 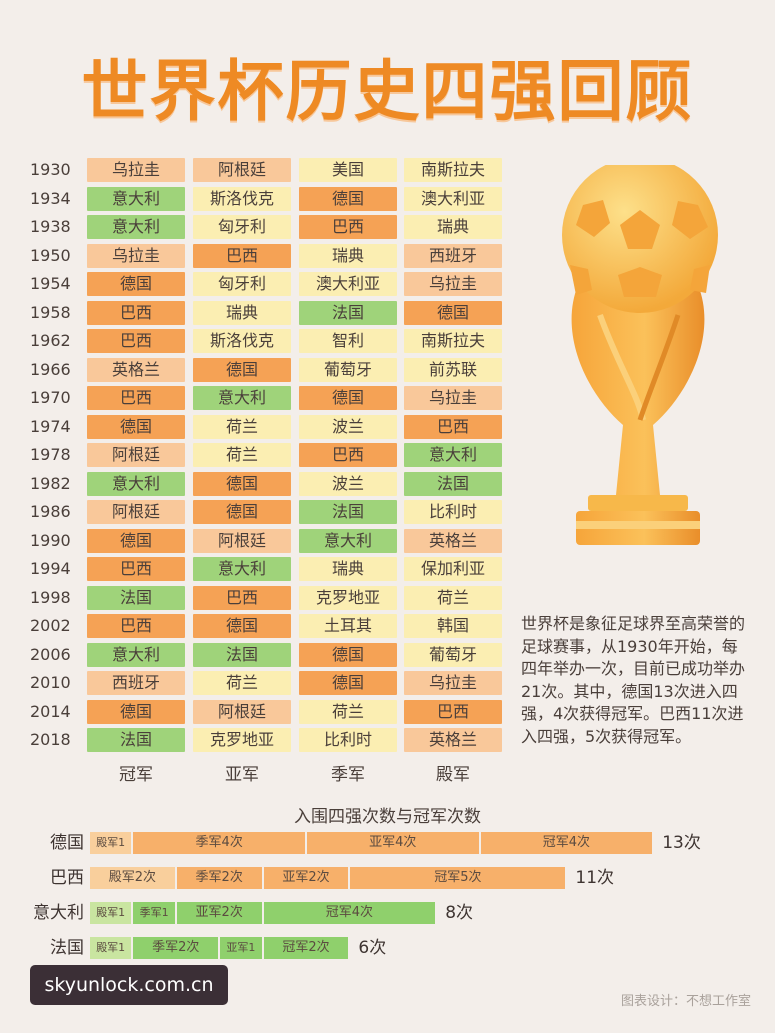 I want to click on team-cell: 波兰, so click(x=348, y=426).